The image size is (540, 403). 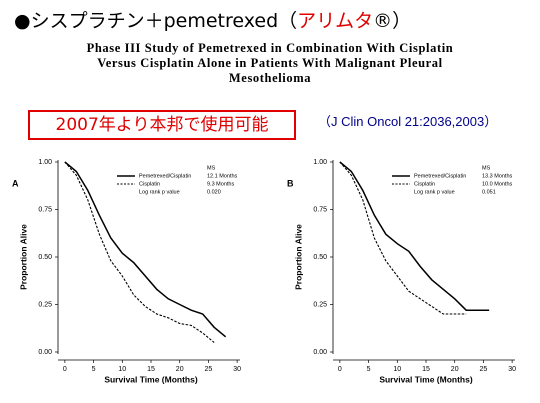 I want to click on legend-ms: 9.3 Months, so click(x=220, y=184).